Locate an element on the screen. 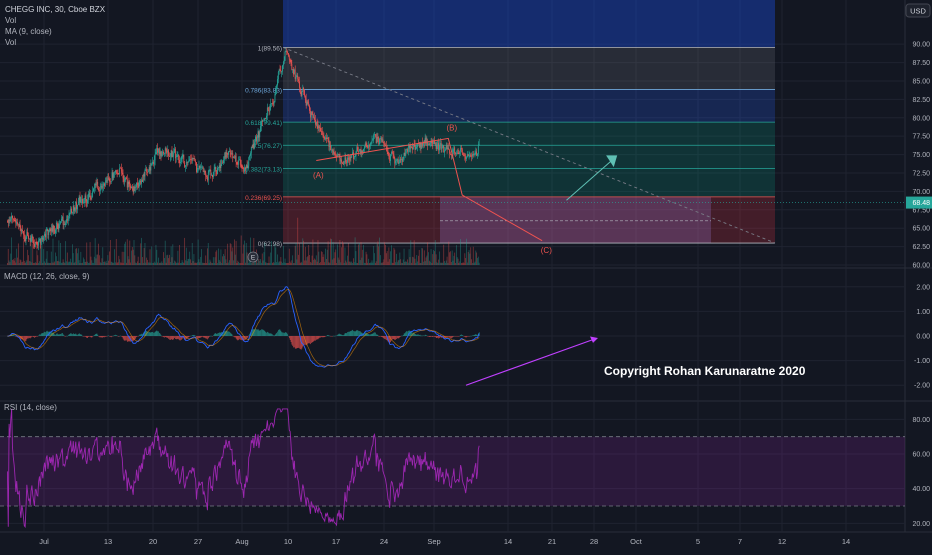  symbol-title: CHEGG INC, 30, Cboe BZX is located at coordinates (55, 9).